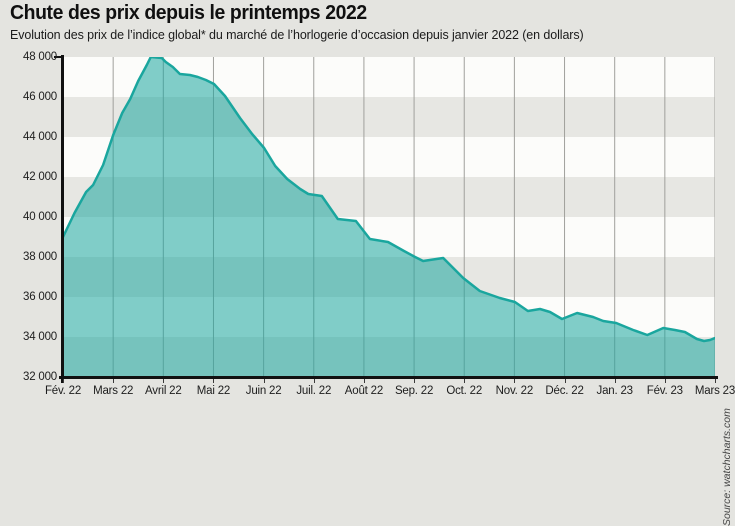 This screenshot has width=735, height=526. I want to click on x-axis-label: Mai 22, so click(213, 391).